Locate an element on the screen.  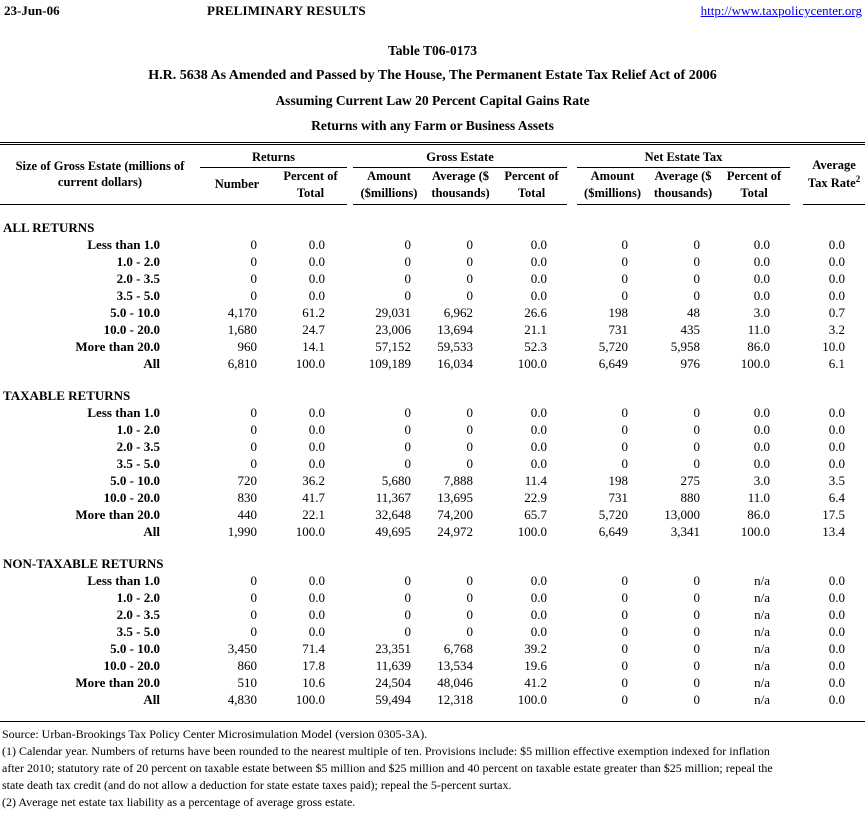
table-row: Less than 1.0 0 0.0 0 0 0.0 0 0 n/a 0.0 is located at coordinates (432, 580).